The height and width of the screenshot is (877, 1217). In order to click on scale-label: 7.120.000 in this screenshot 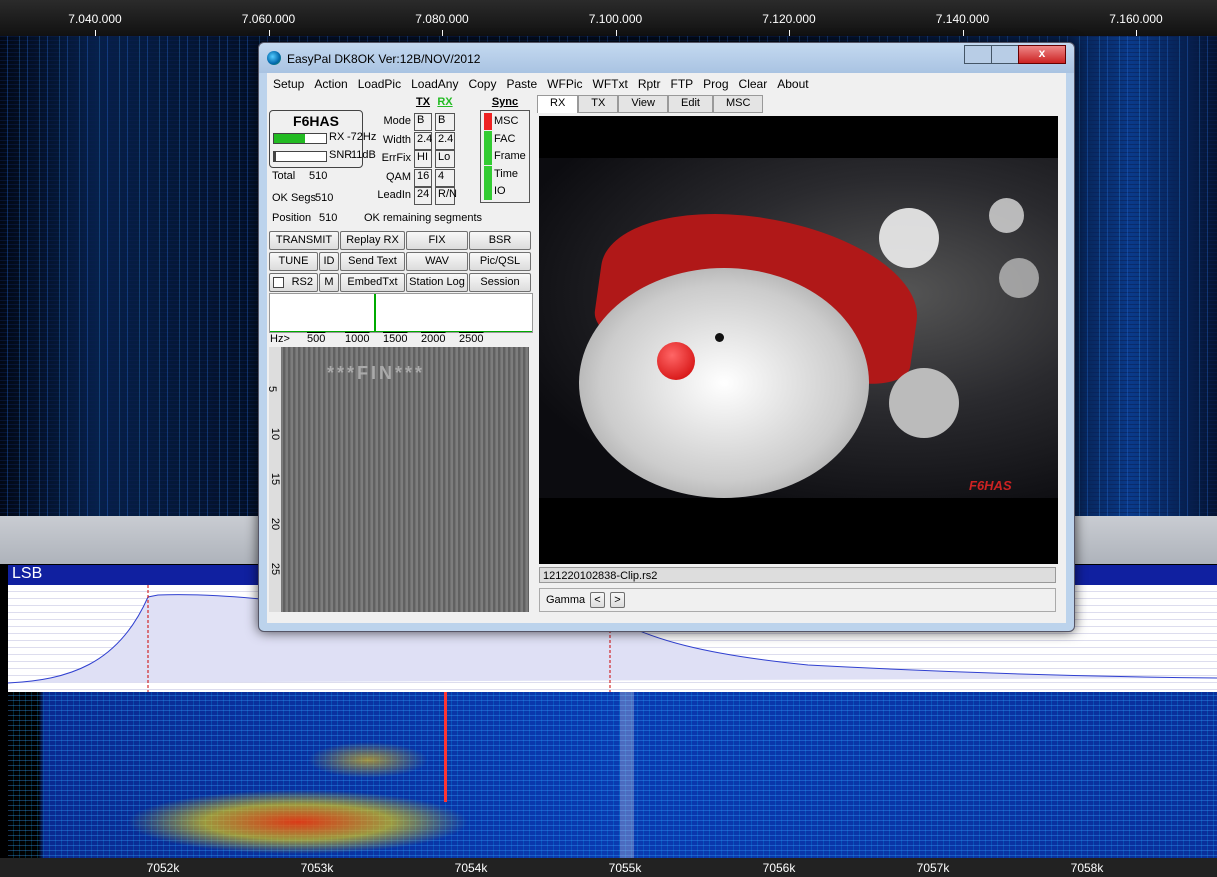, I will do `click(789, 19)`.